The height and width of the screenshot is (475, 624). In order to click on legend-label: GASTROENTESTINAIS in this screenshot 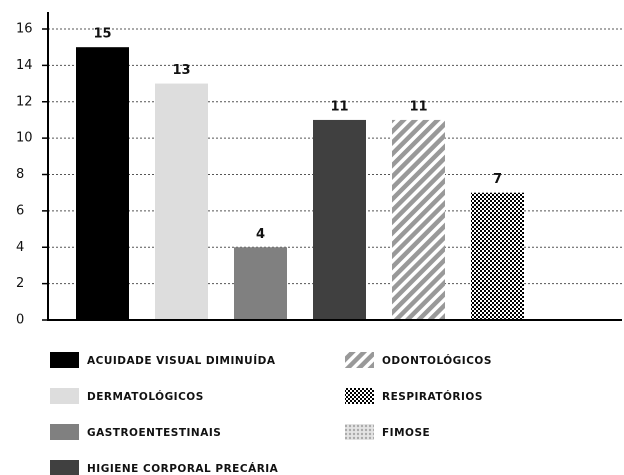, I will do `click(154, 433)`.